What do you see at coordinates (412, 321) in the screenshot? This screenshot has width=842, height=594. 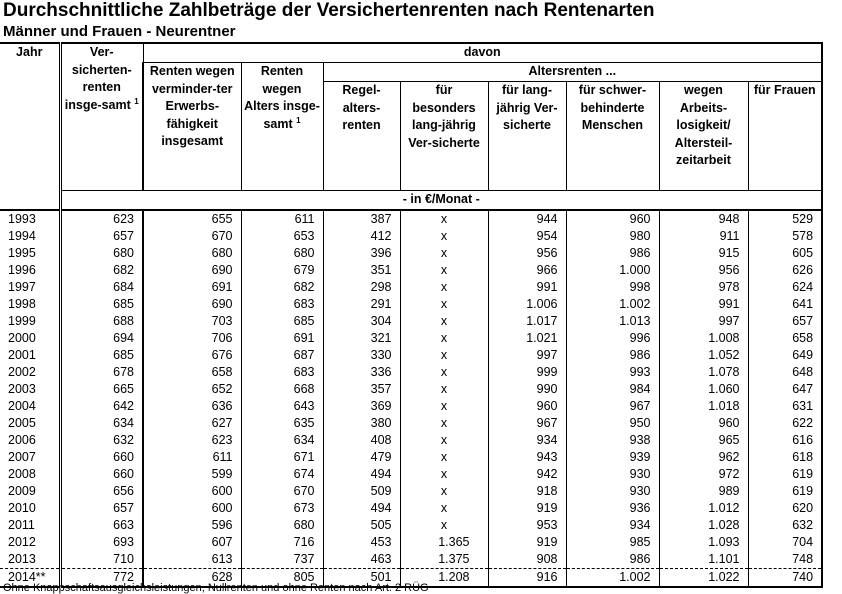 I see `table-row: 1999 688 703 685 304 x 1.017 1.013 997 657` at bounding box center [412, 321].